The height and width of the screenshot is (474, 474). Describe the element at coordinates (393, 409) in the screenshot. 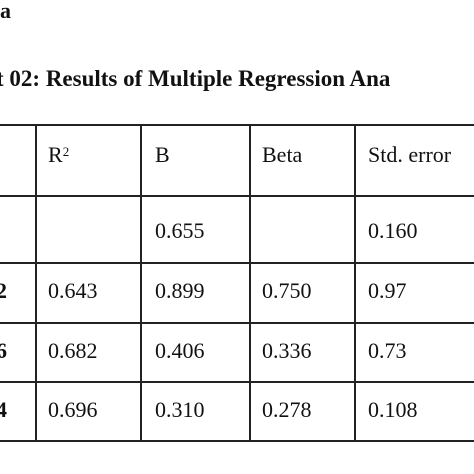

I see `table-cell: 0.108` at that location.